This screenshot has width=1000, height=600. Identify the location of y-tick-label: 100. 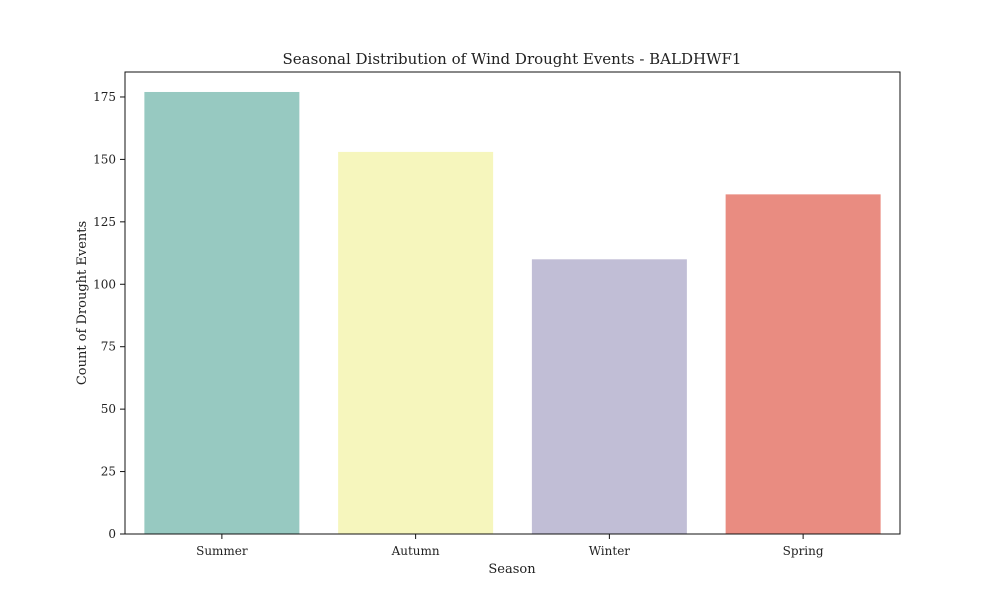
(104, 284).